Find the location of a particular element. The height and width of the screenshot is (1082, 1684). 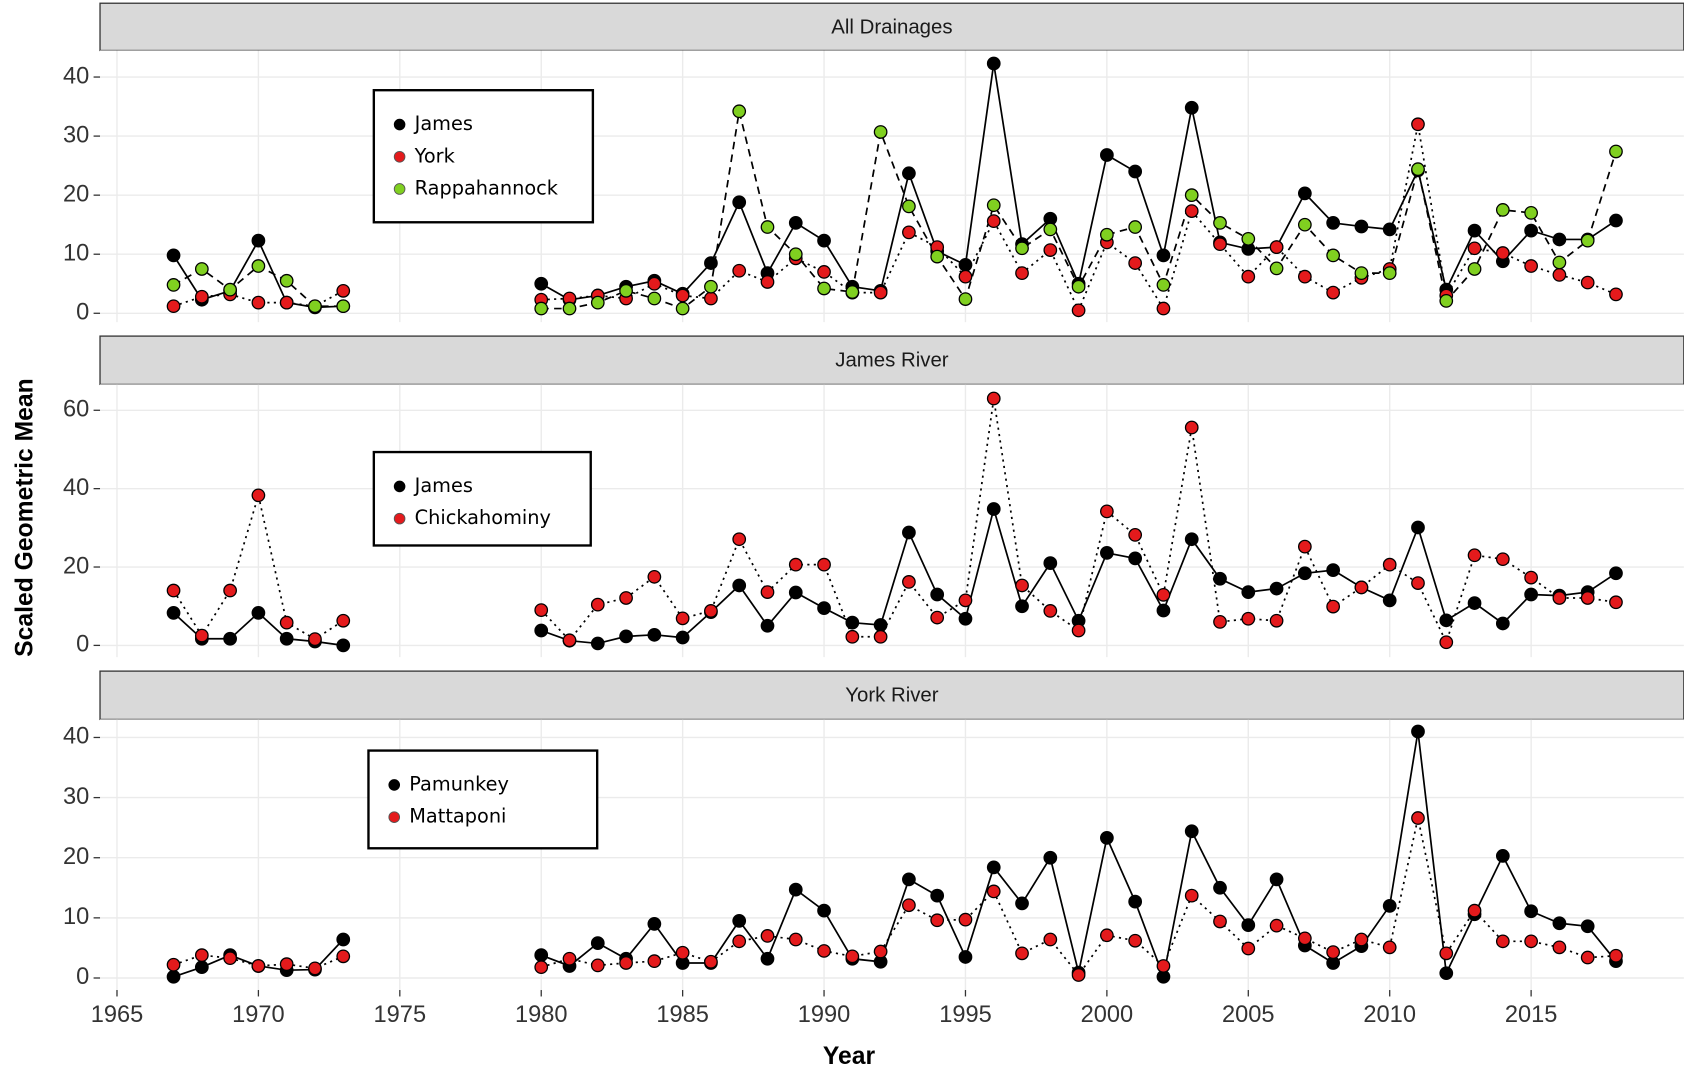

x-axis-title: Year is located at coordinates (849, 1056).